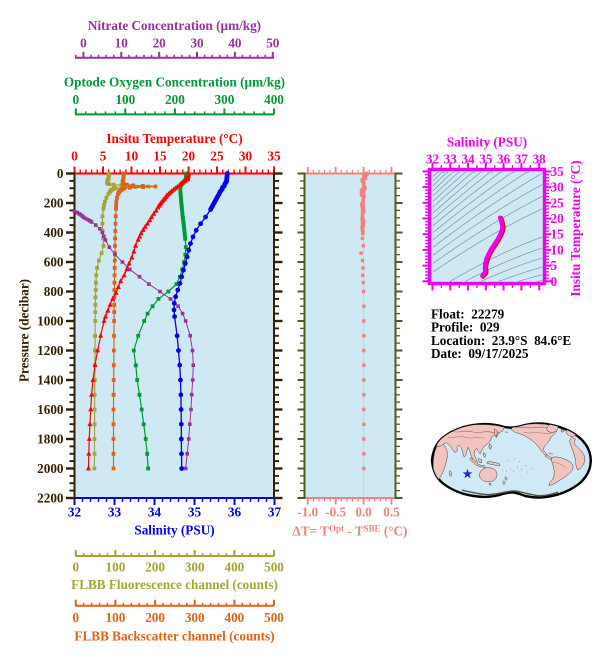  What do you see at coordinates (335, 512) in the screenshot?
I see `svg-text: -0.5` at bounding box center [335, 512].